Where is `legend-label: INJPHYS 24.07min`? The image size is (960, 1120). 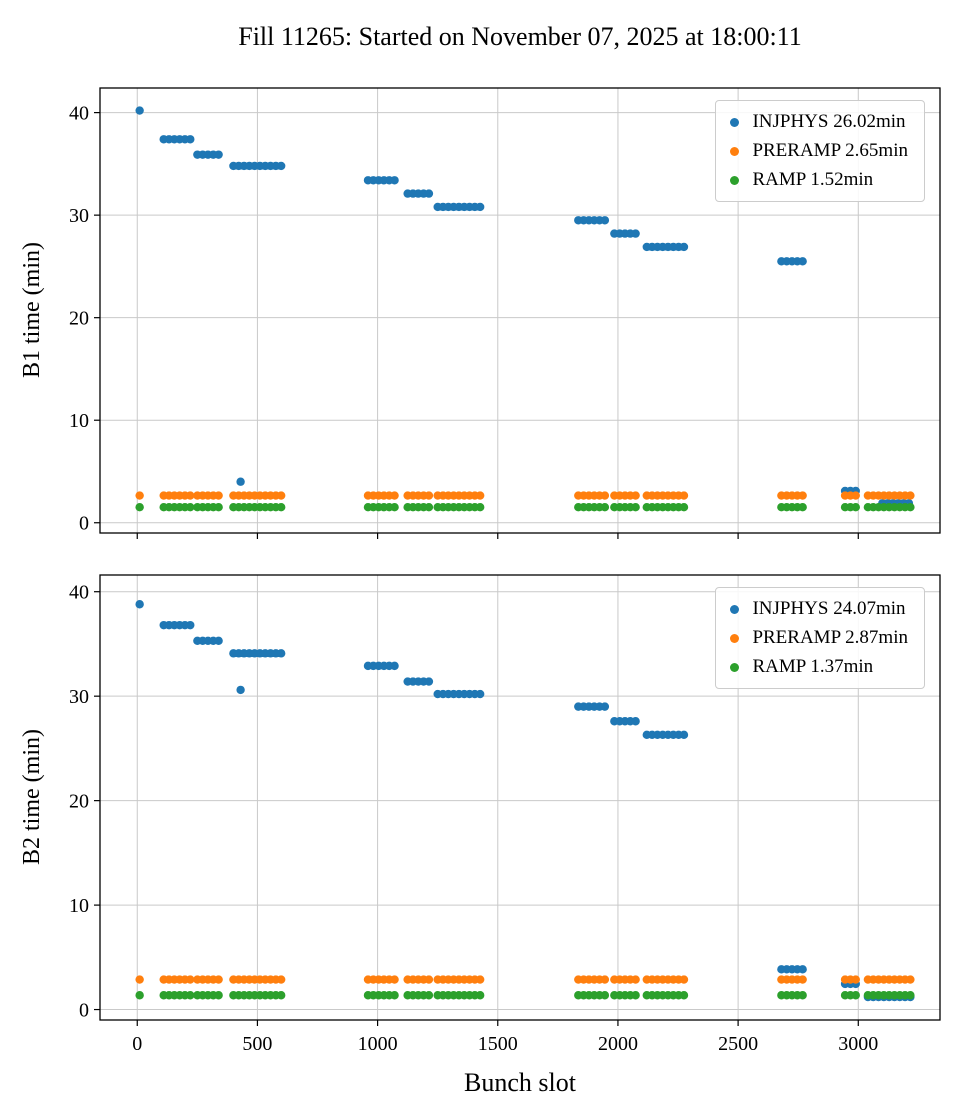 legend-label: INJPHYS 24.07min is located at coordinates (829, 608).